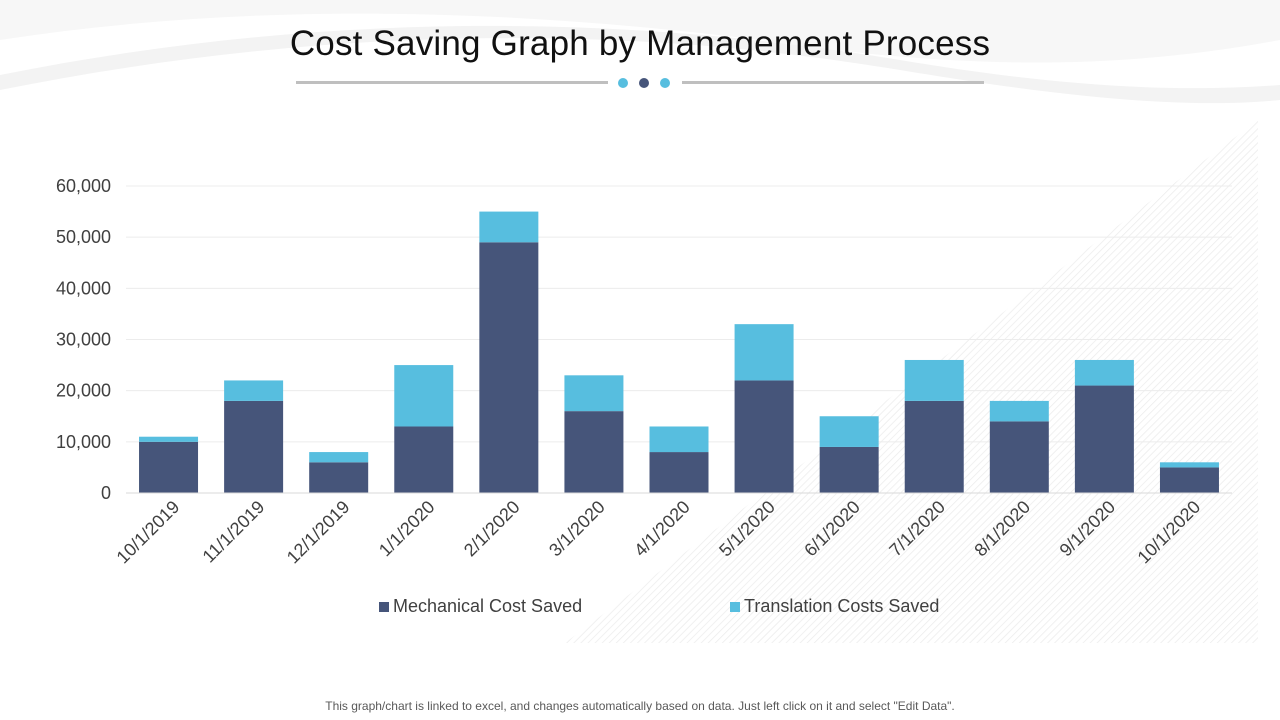 The height and width of the screenshot is (720, 1280). Describe the element at coordinates (492, 529) in the screenshot. I see `x-tick-label: 2/1/2020` at that location.